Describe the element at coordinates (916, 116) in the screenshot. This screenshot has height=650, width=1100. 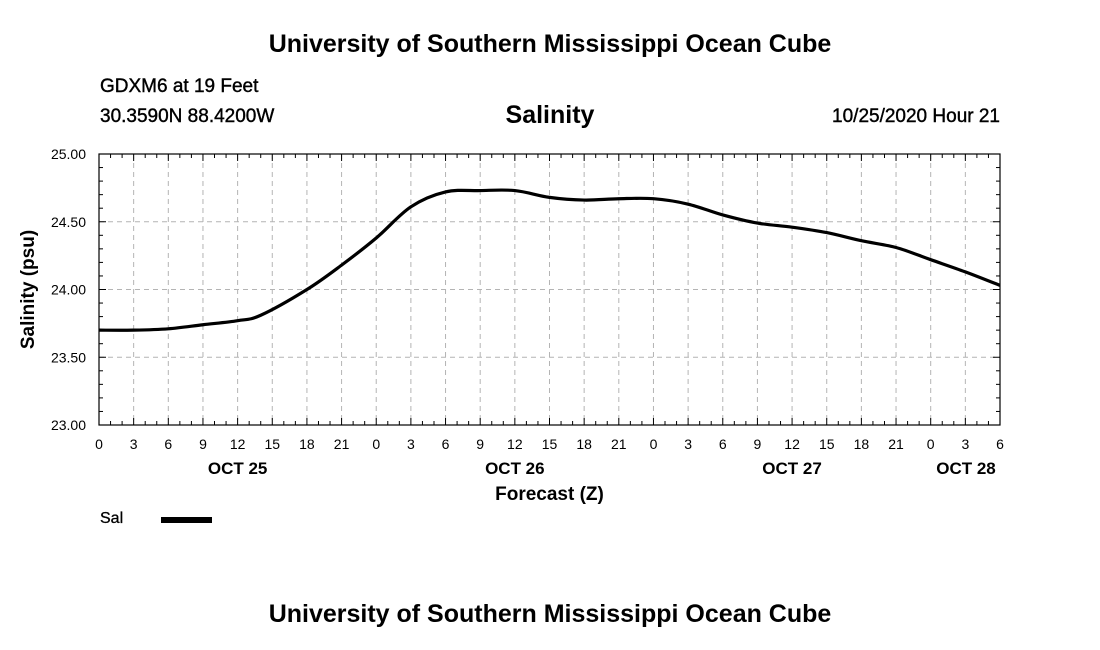
I see `run-time-label: 10/25/2020 Hour 21` at that location.